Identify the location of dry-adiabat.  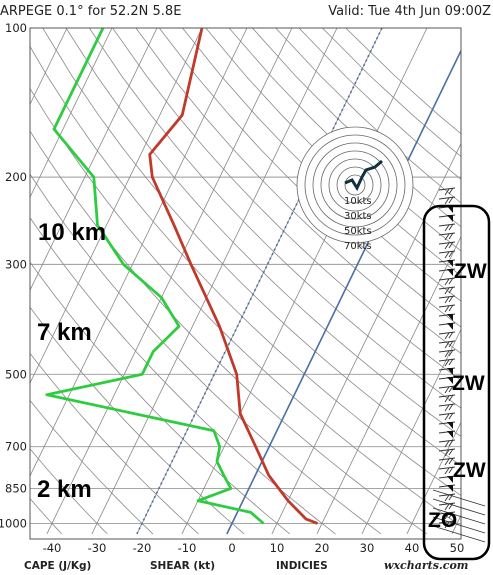
(69, 491).